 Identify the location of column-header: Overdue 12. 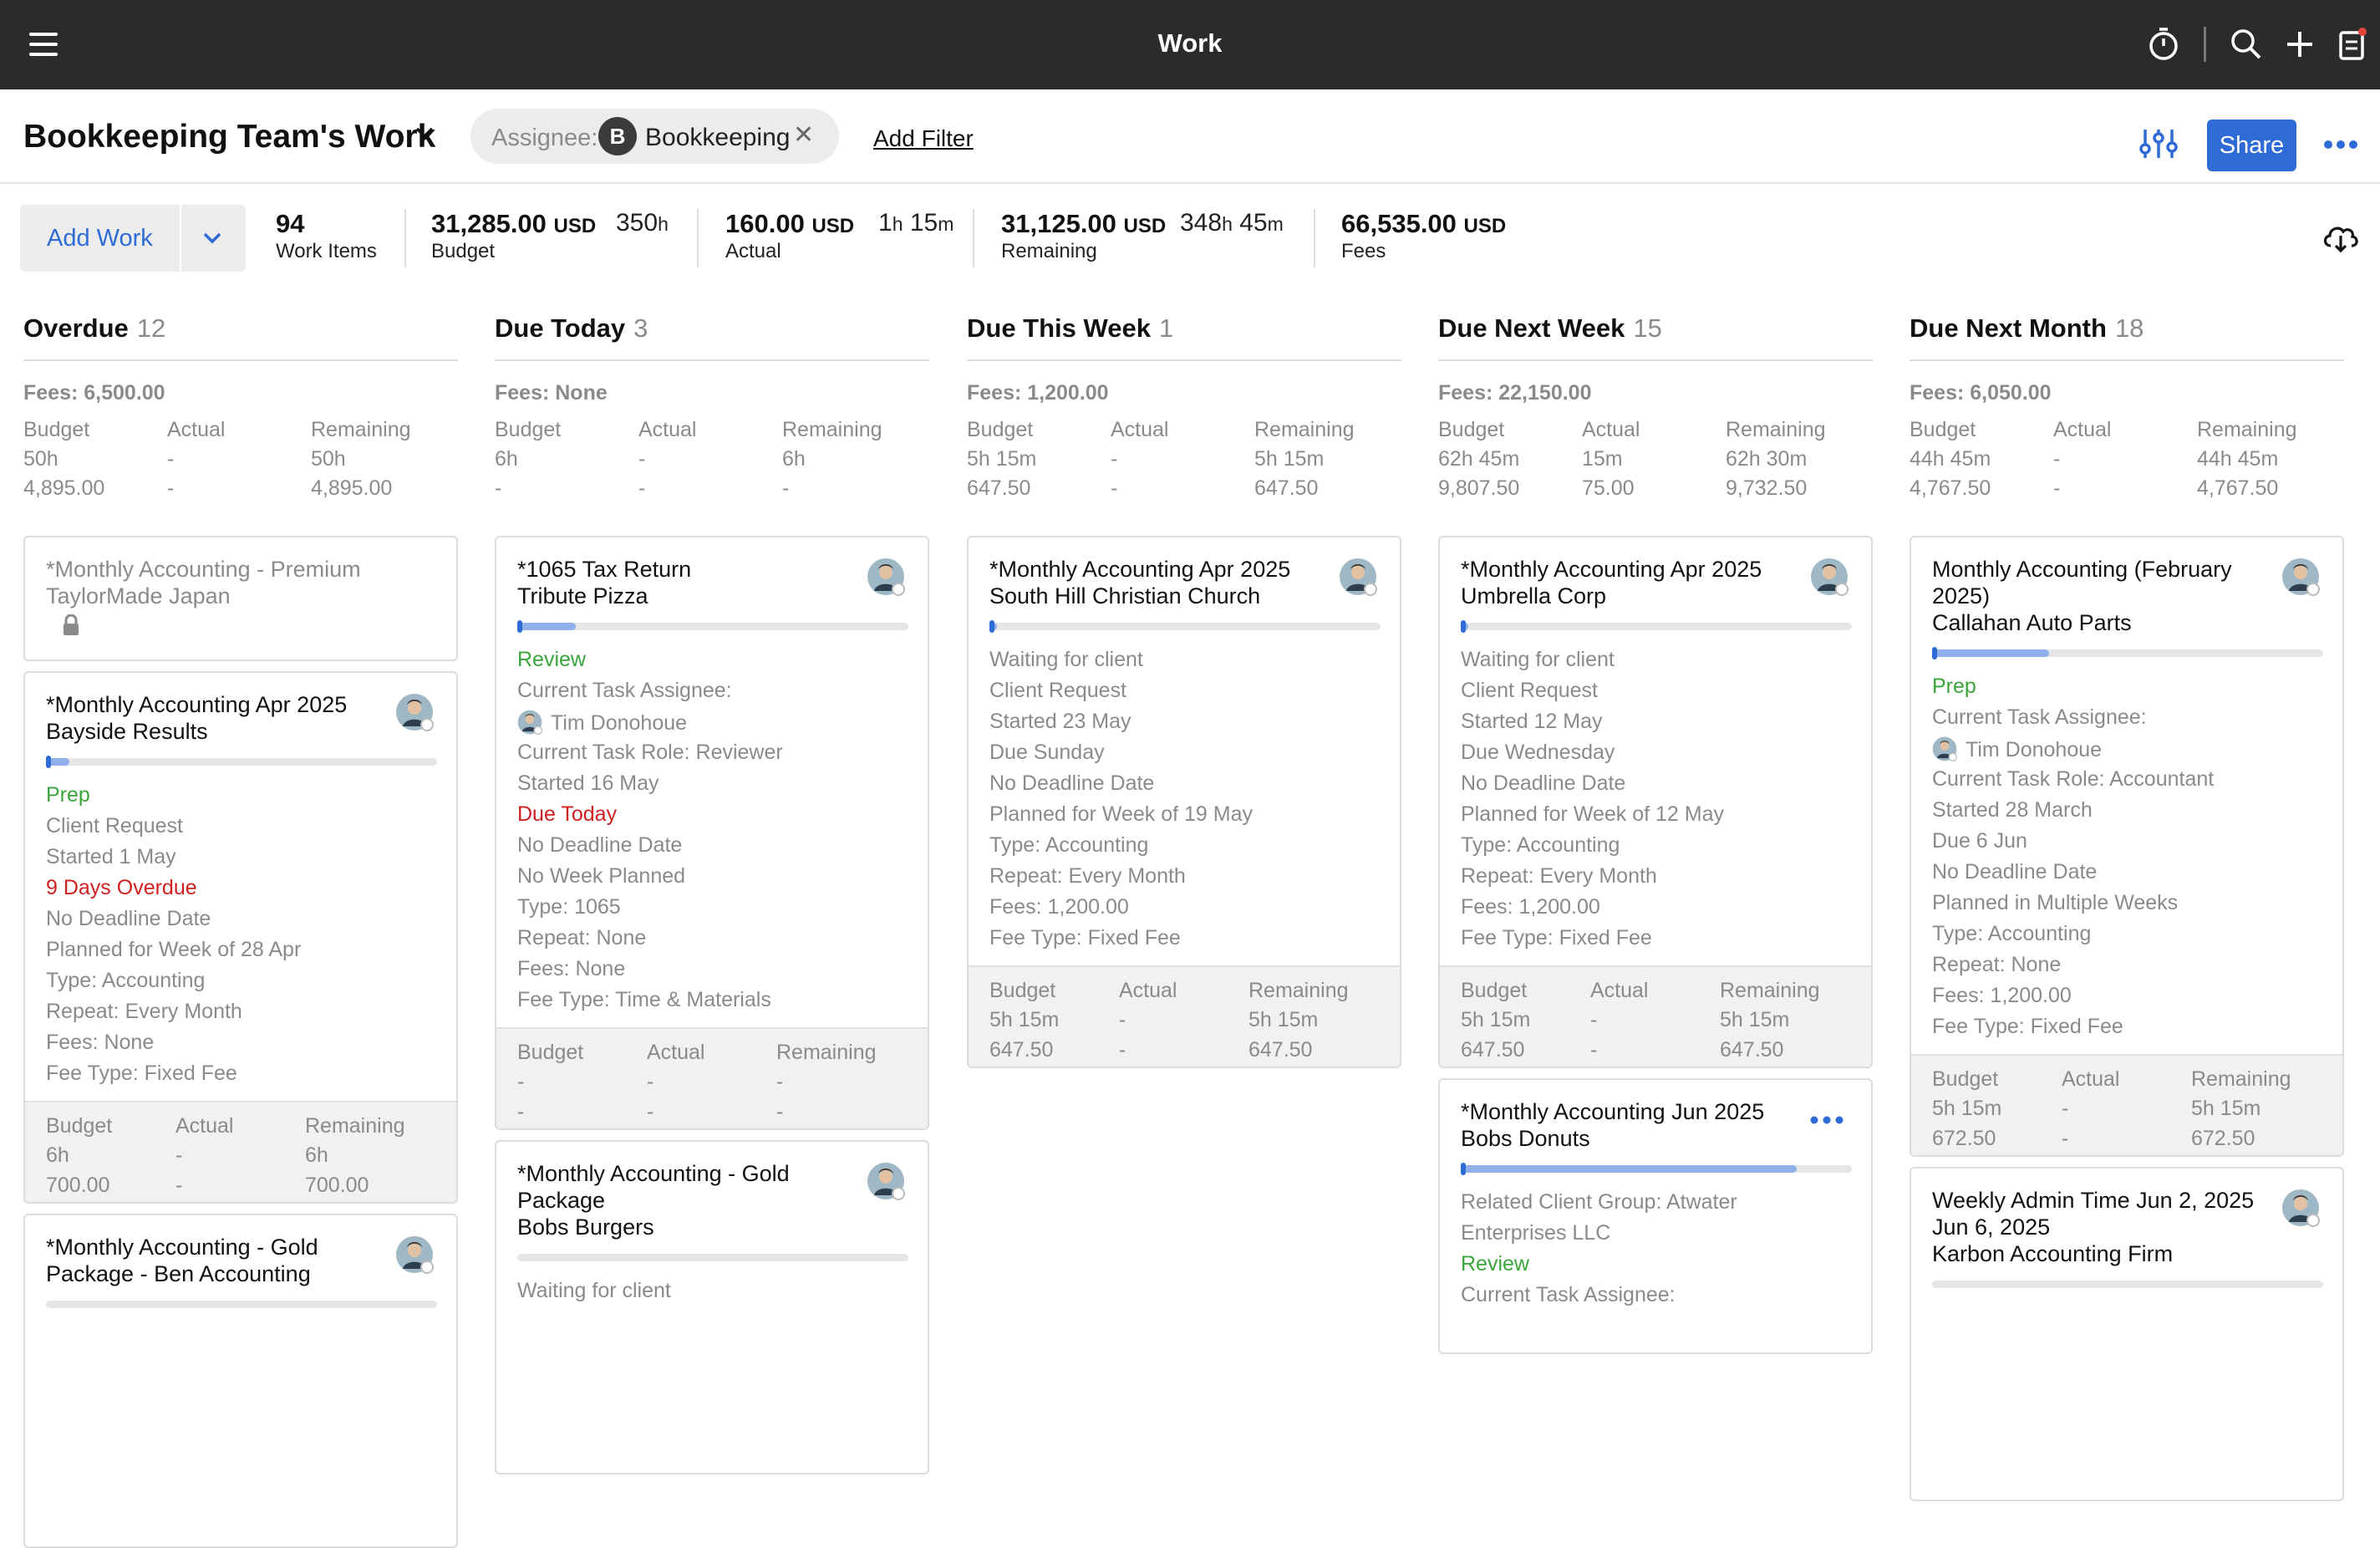
(94, 328).